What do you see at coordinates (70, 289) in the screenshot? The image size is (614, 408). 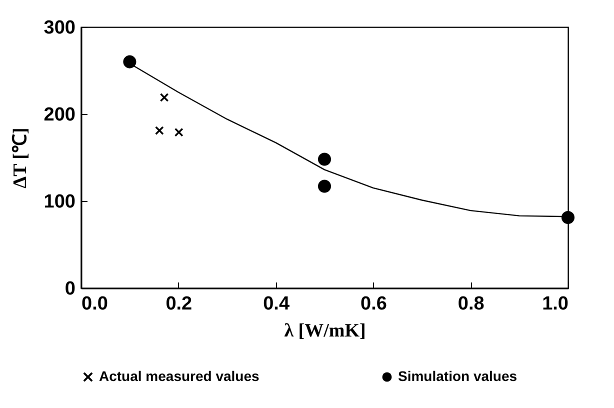 I see `y-tick-label: 0` at bounding box center [70, 289].